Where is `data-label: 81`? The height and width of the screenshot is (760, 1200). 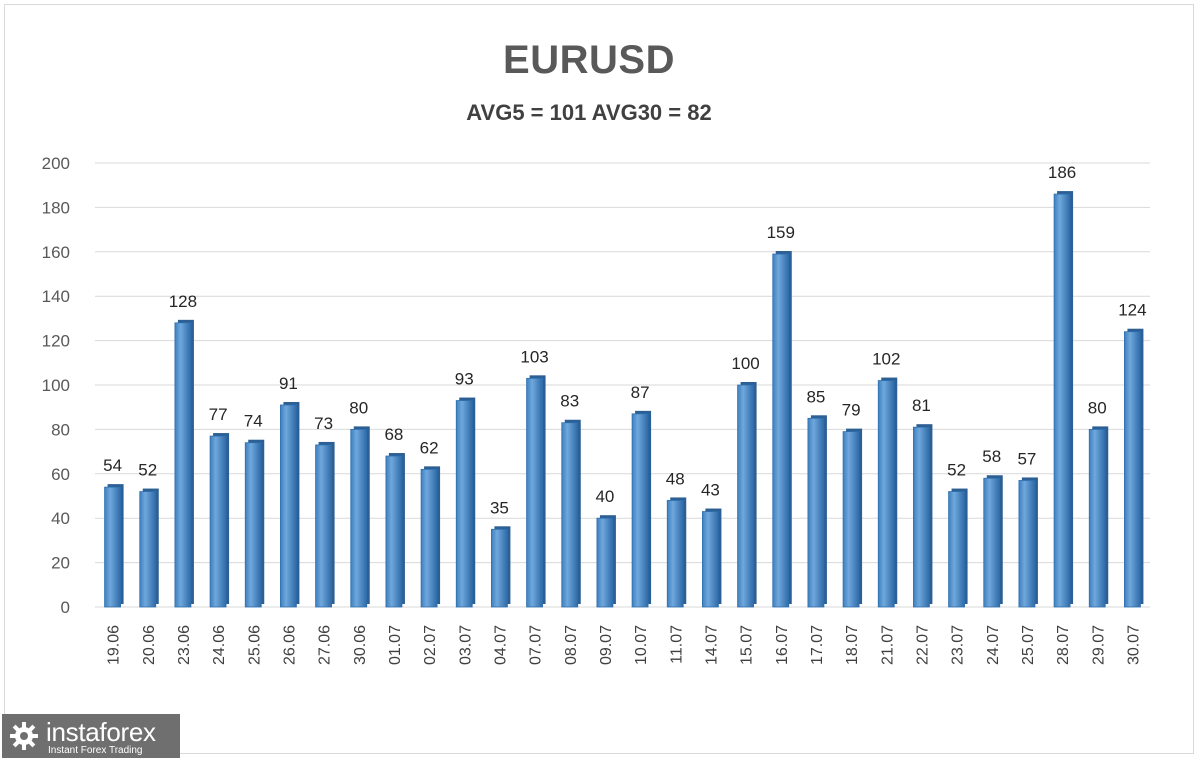 data-label: 81 is located at coordinates (921, 405).